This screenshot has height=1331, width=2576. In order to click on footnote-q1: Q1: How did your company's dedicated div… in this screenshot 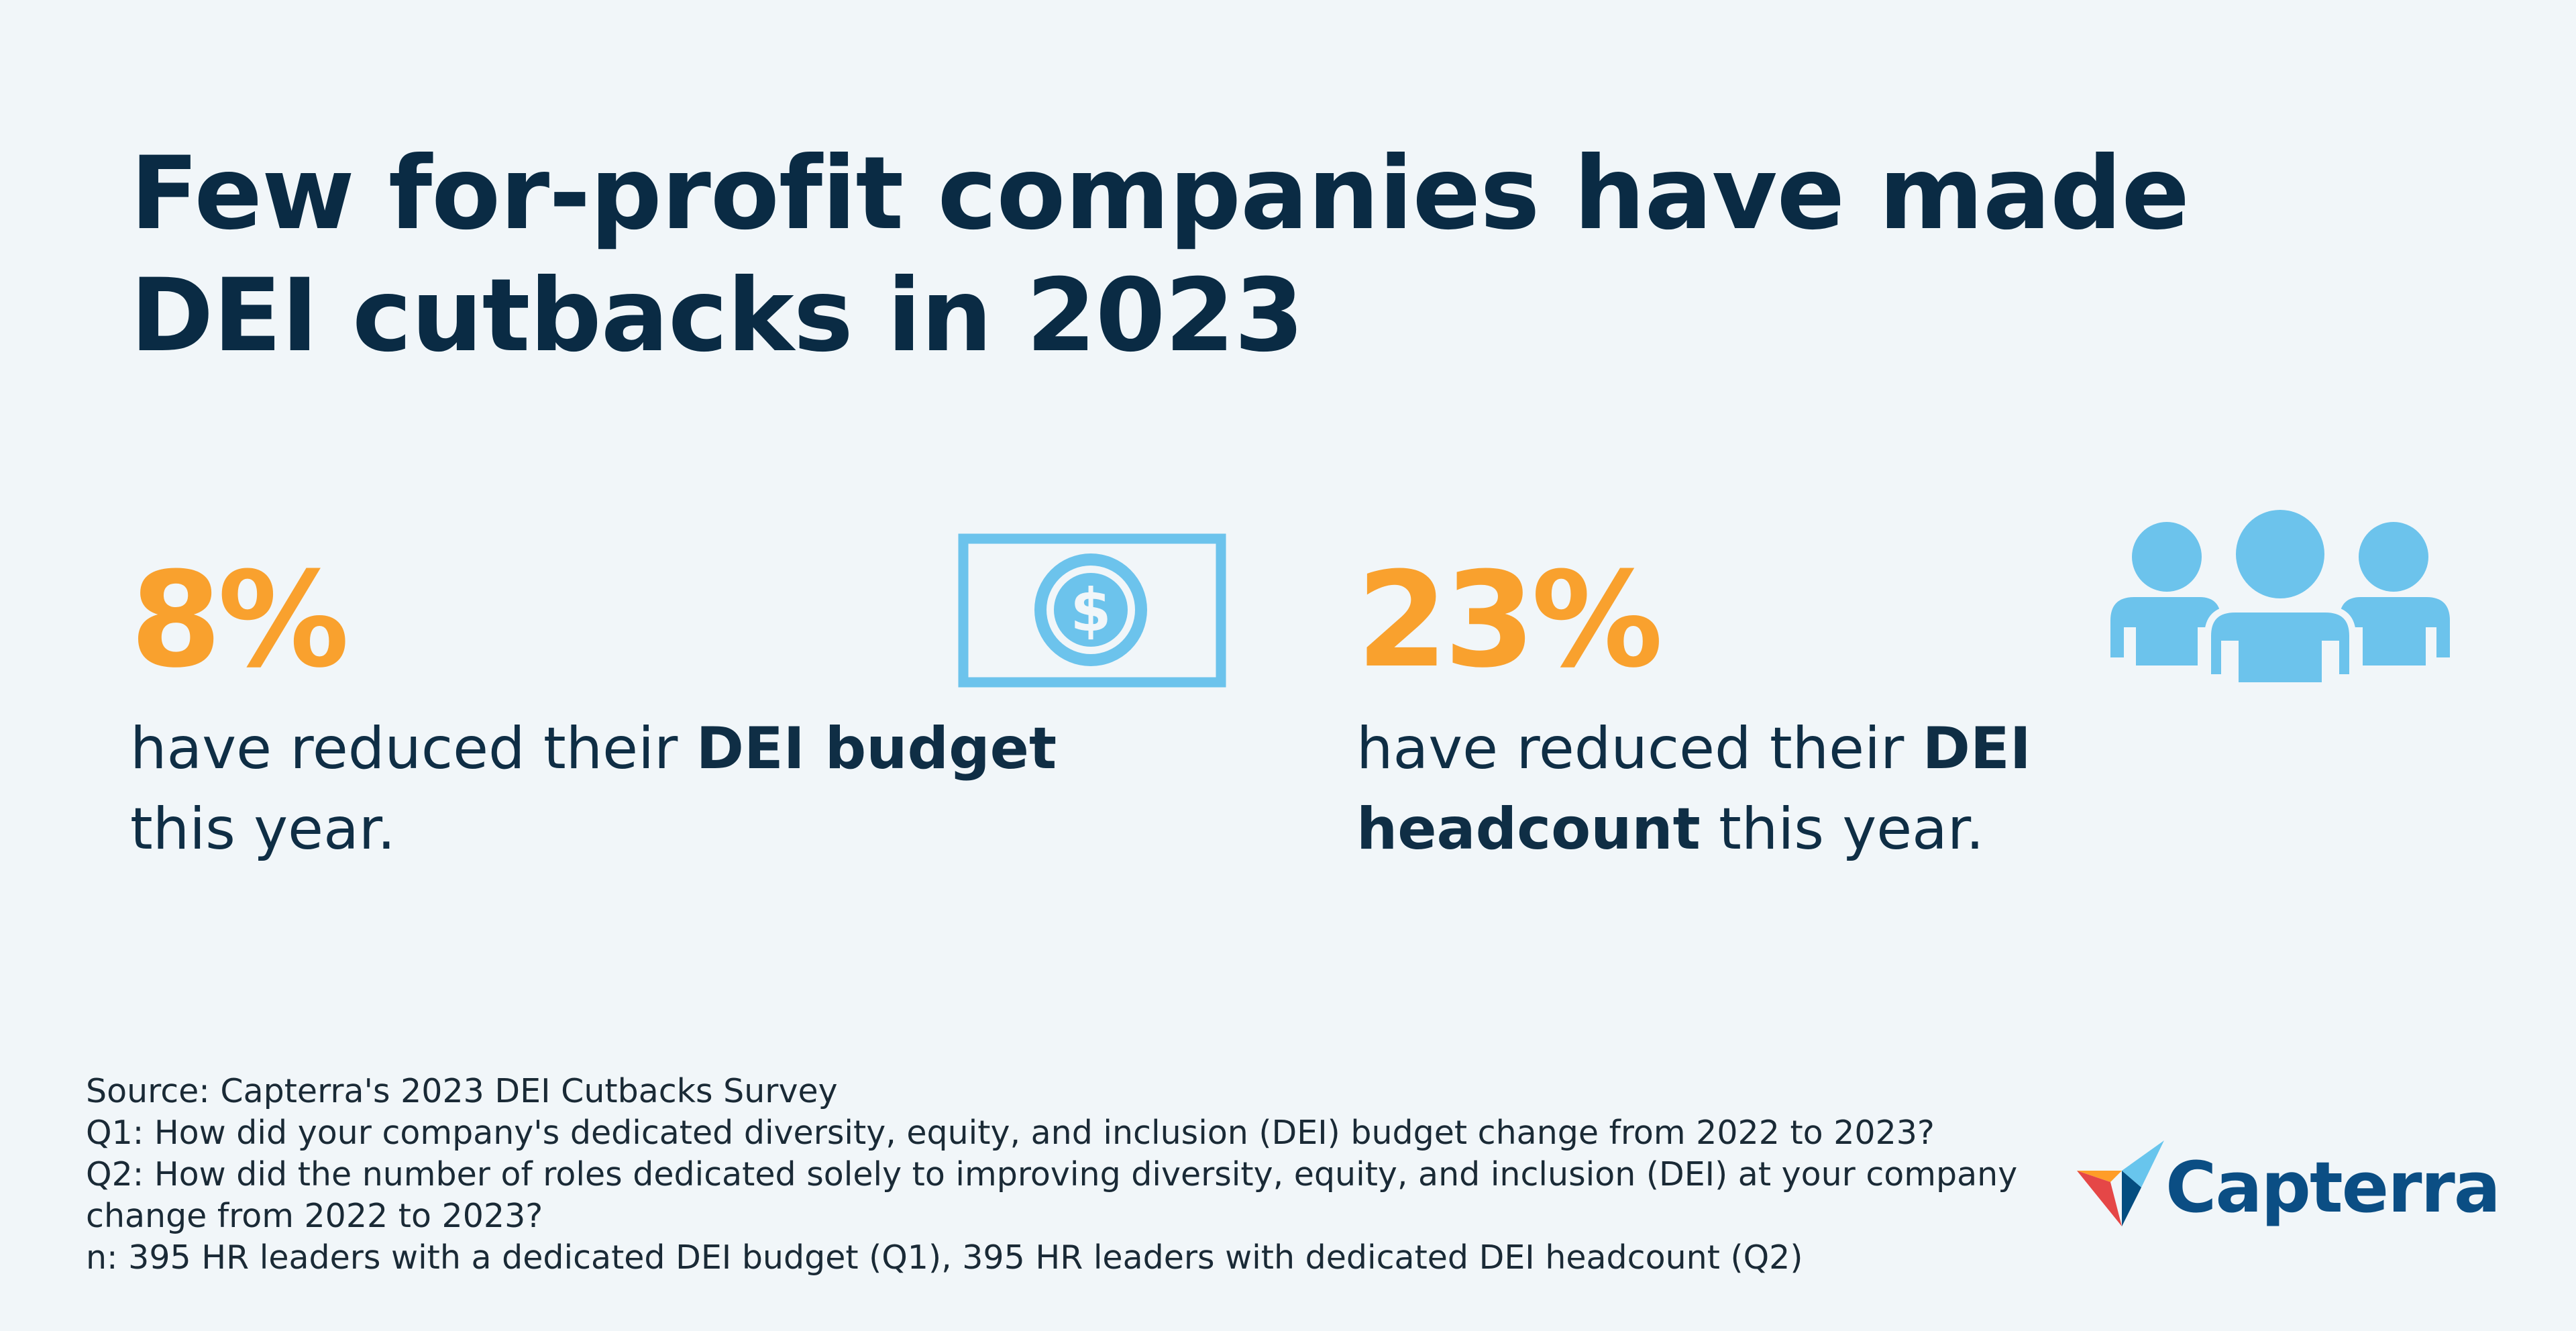, I will do `click(1010, 1133)`.